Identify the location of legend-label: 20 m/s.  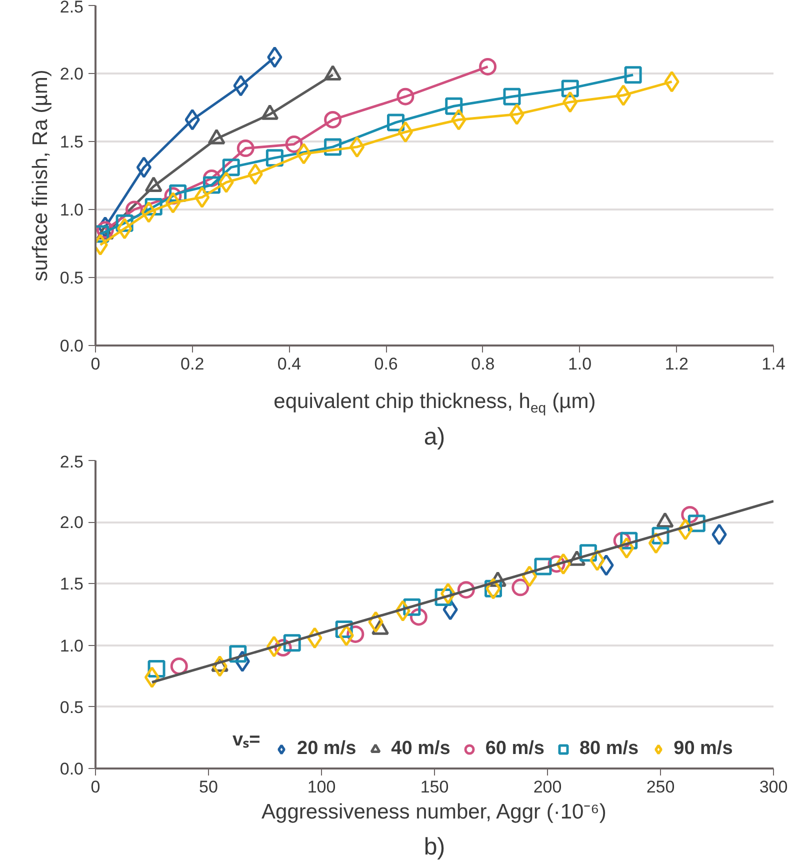
(326, 749).